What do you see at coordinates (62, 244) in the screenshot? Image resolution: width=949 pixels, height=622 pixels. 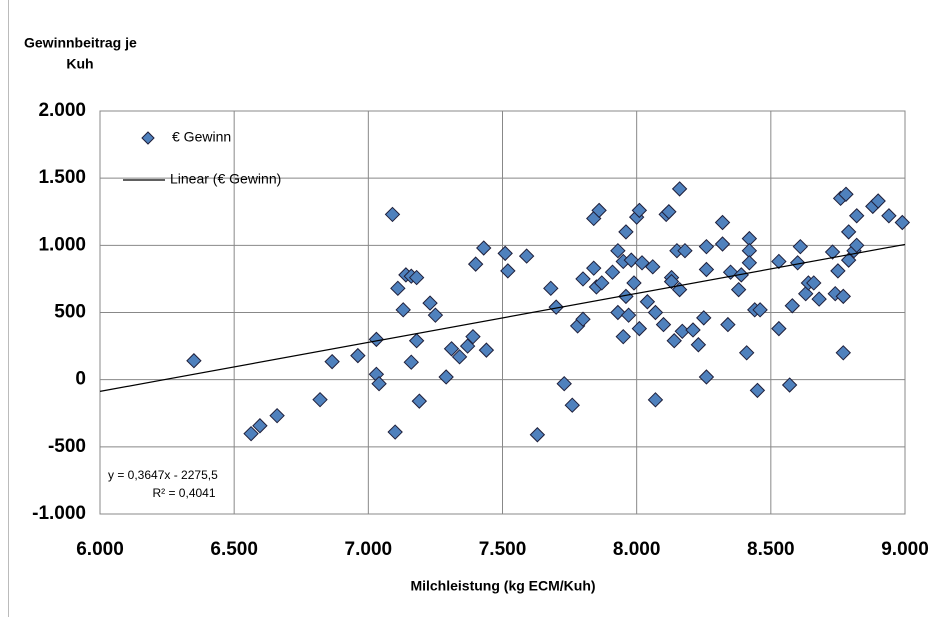 I see `y-tick-label: 1.000` at bounding box center [62, 244].